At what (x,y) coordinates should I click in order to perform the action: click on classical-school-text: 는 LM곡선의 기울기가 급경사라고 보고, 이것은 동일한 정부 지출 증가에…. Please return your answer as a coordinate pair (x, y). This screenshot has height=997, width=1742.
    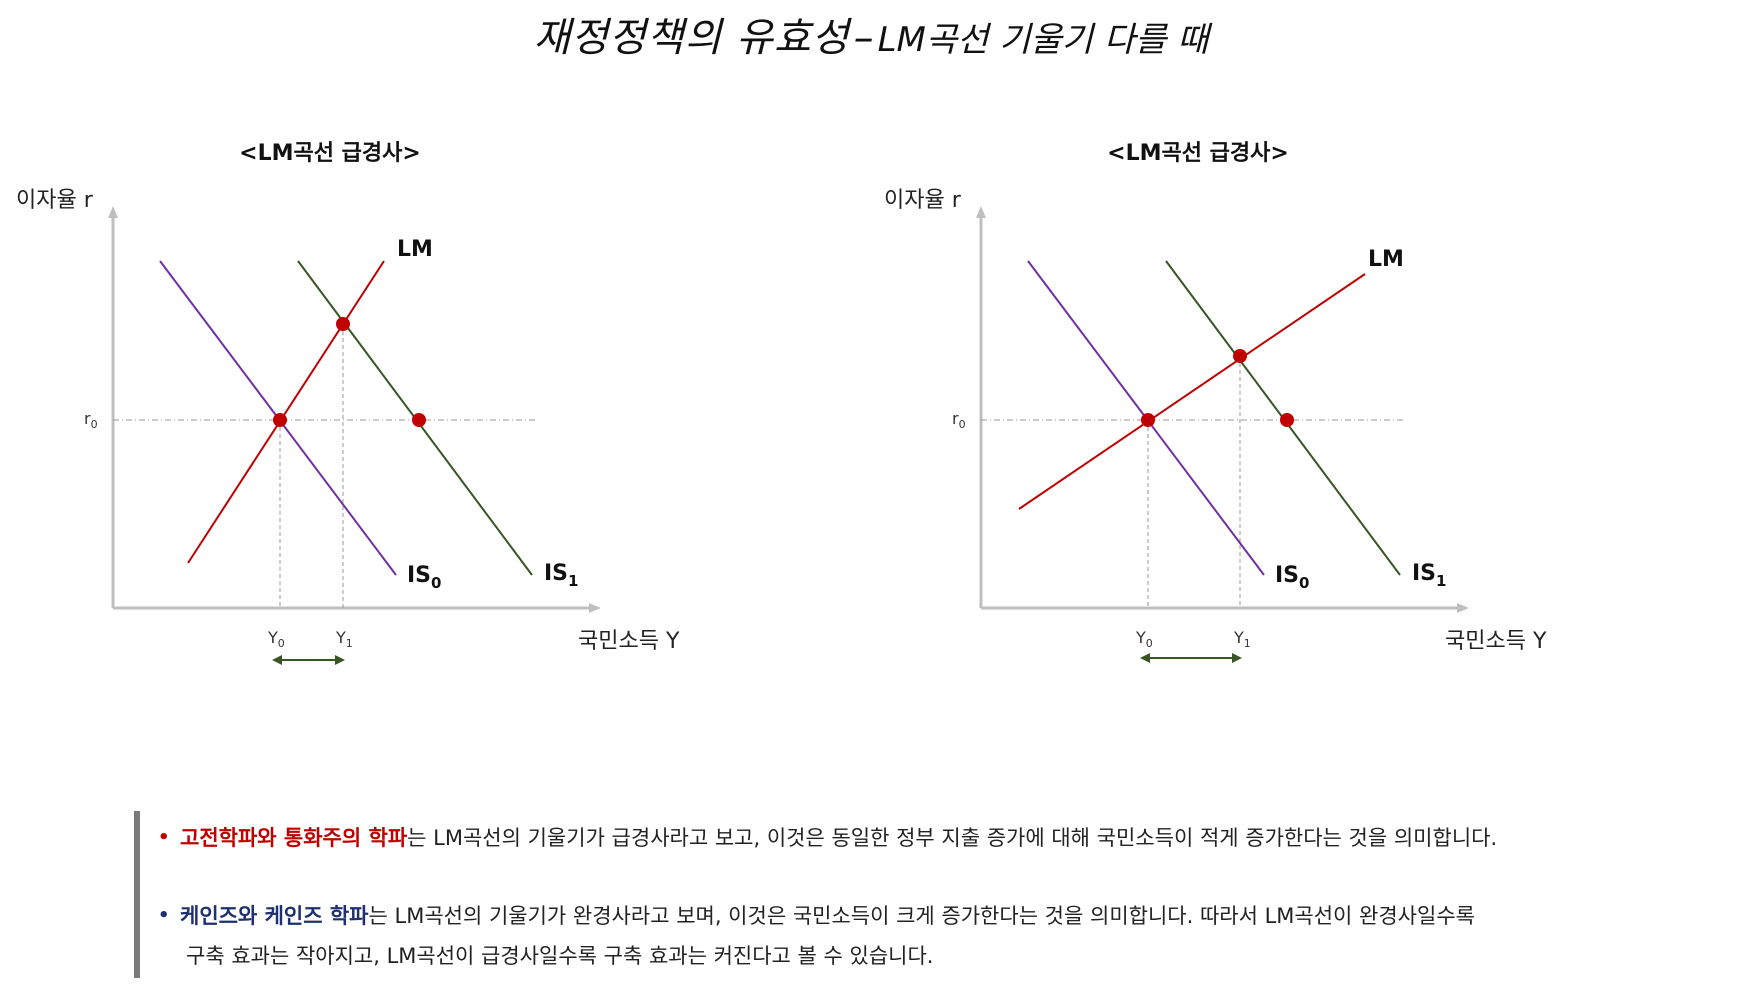
    Looking at the image, I should click on (952, 838).